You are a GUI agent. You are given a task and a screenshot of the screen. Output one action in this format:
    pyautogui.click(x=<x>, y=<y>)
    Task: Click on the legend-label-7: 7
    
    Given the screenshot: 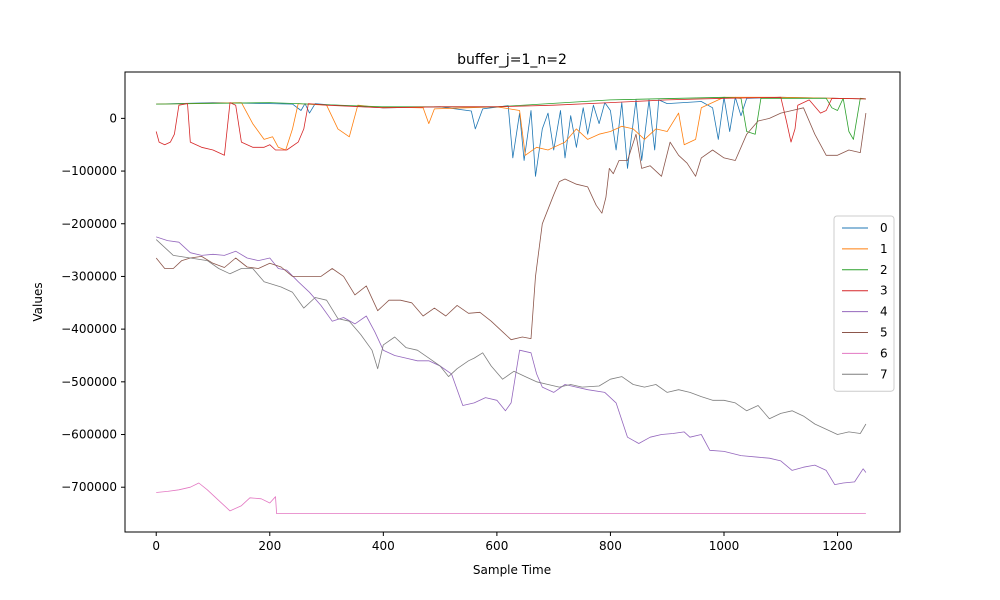 What is the action you would take?
    pyautogui.click(x=884, y=374)
    